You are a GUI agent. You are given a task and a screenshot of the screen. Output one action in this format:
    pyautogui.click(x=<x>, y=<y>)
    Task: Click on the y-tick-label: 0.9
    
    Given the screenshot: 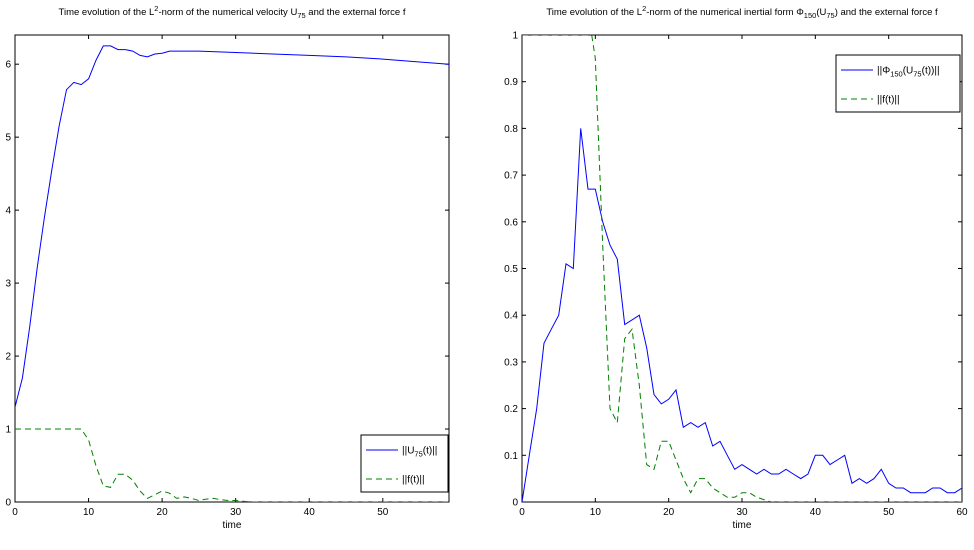 What is the action you would take?
    pyautogui.click(x=511, y=82)
    